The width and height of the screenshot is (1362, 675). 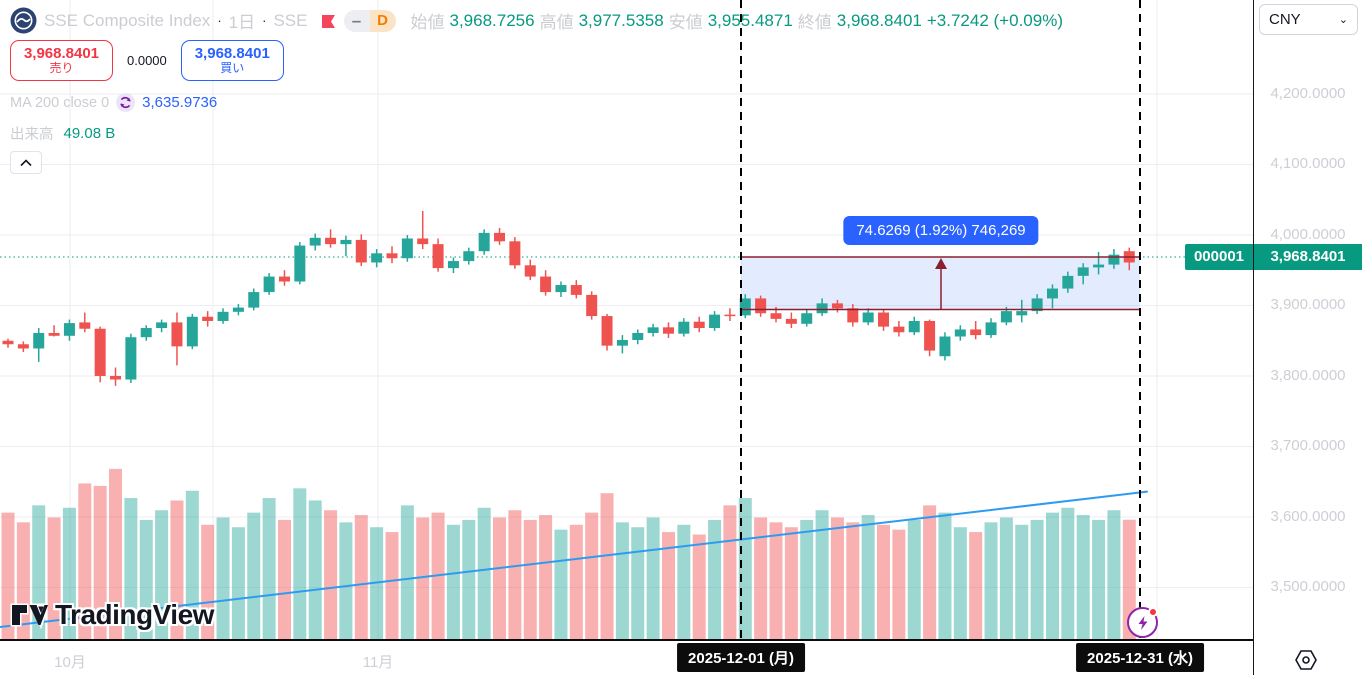 I want to click on tradingview-watermark: TradingView, so click(x=112, y=615).